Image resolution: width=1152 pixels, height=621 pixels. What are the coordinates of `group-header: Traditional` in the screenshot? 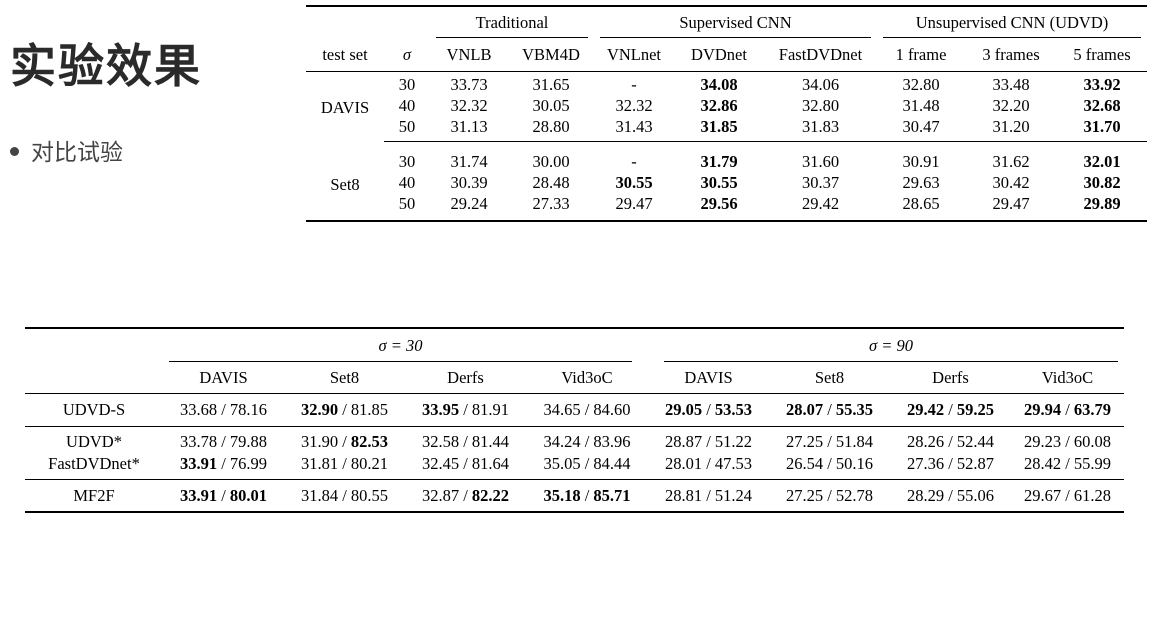 It's located at (512, 23).